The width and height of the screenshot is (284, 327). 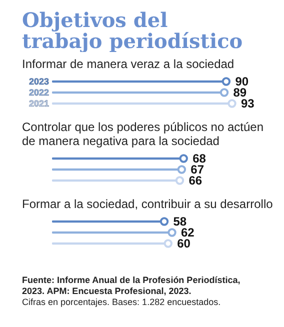 What do you see at coordinates (197, 169) in the screenshot?
I see `data-label: 67` at bounding box center [197, 169].